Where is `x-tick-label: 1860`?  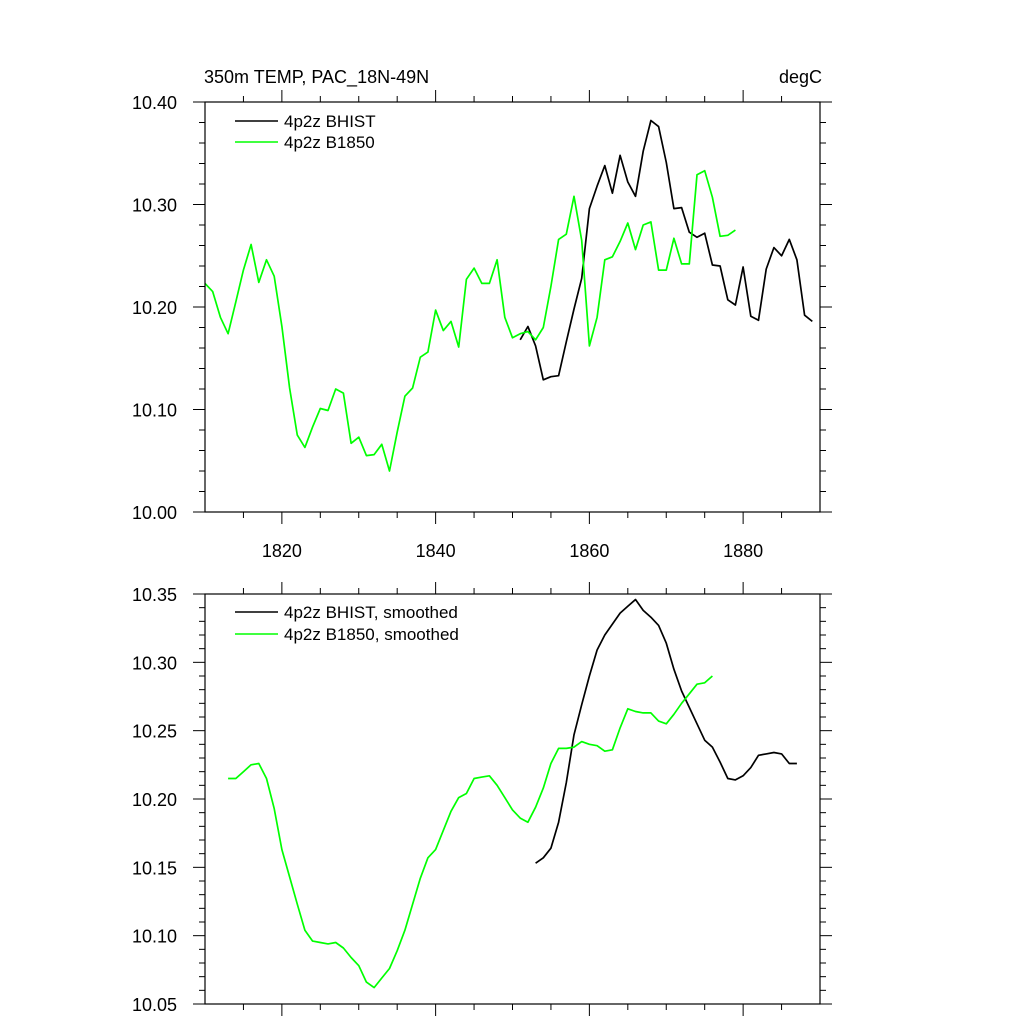
x-tick-label: 1860 is located at coordinates (589, 551).